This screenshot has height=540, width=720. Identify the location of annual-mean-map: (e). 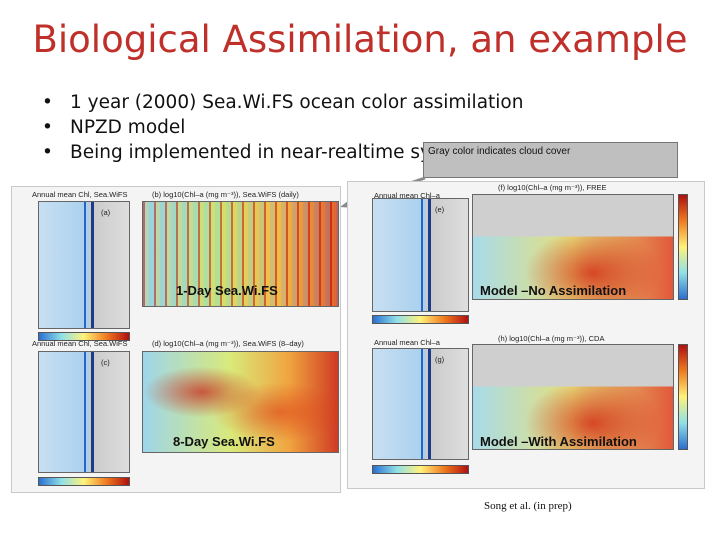
(420, 255).